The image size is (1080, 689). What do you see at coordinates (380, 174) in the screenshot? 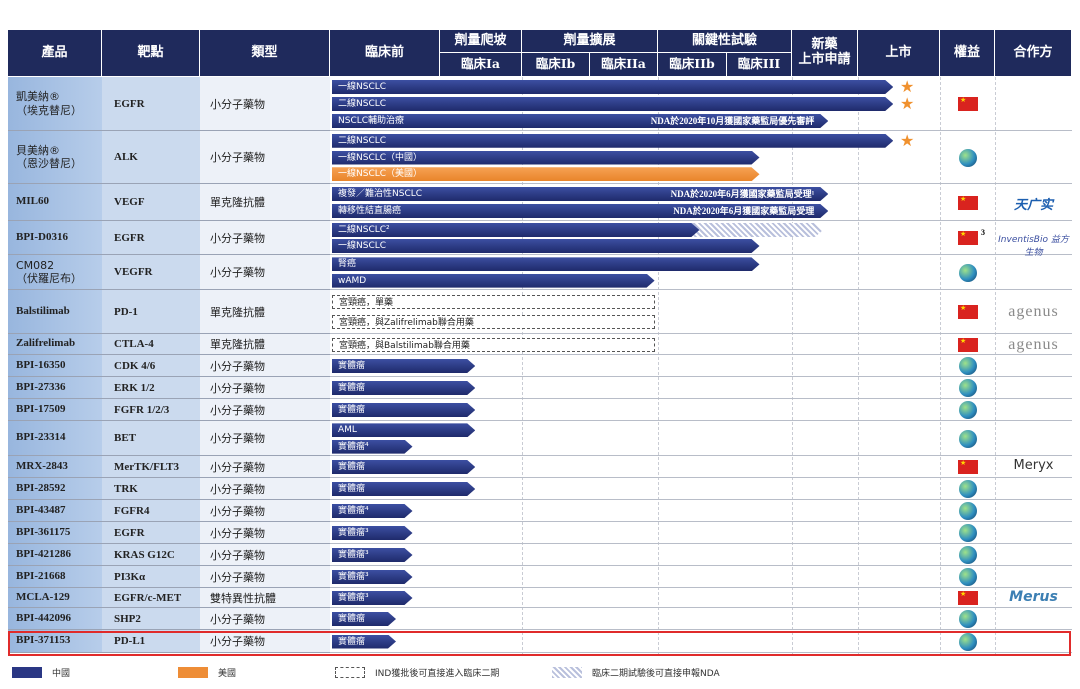
I see `indication-label: 一線NSCLC（美國）` at bounding box center [380, 174].